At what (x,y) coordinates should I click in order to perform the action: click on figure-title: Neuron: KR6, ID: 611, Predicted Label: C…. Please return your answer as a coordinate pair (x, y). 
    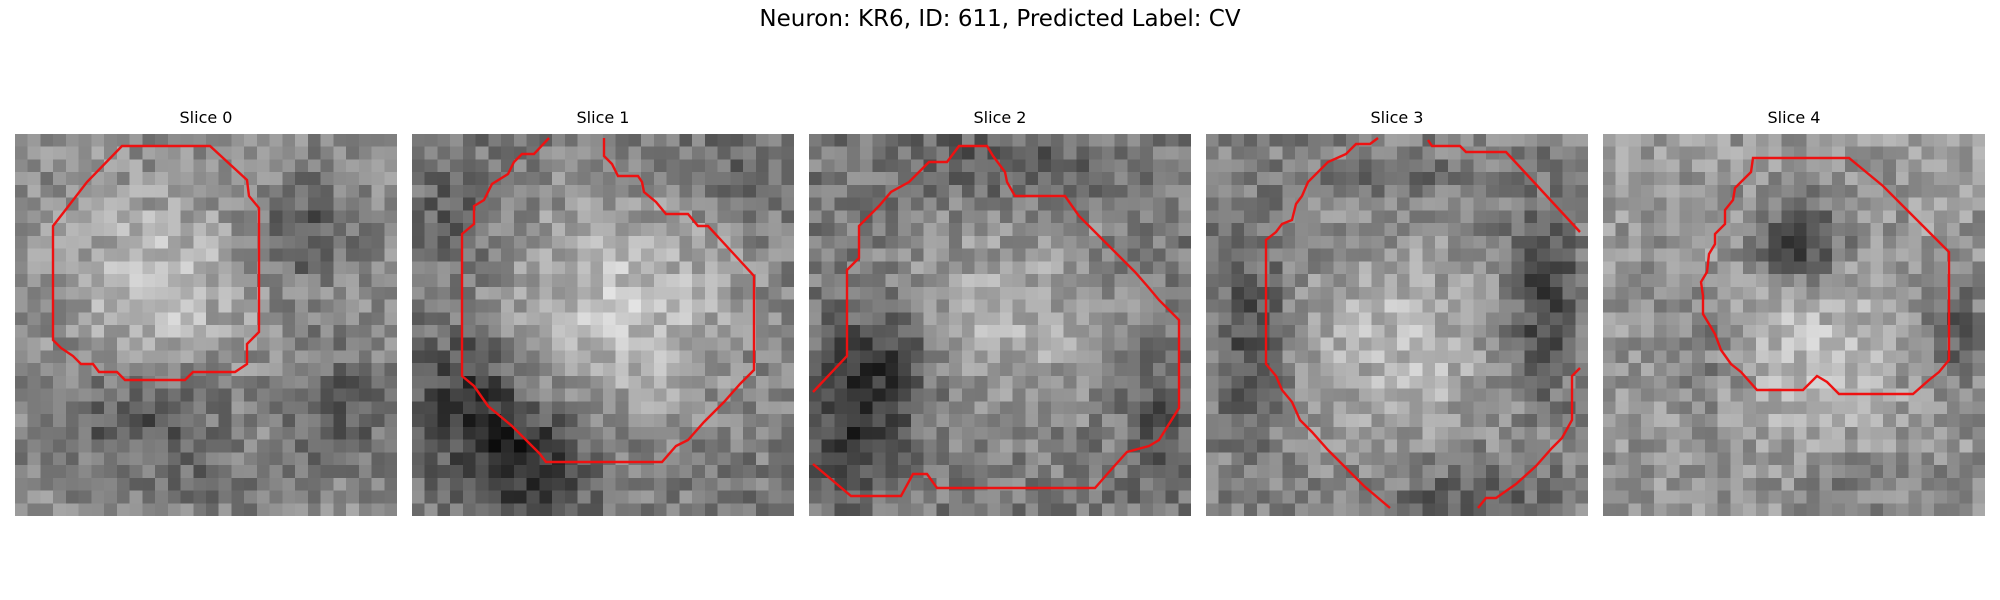
    Looking at the image, I should click on (1000, 19).